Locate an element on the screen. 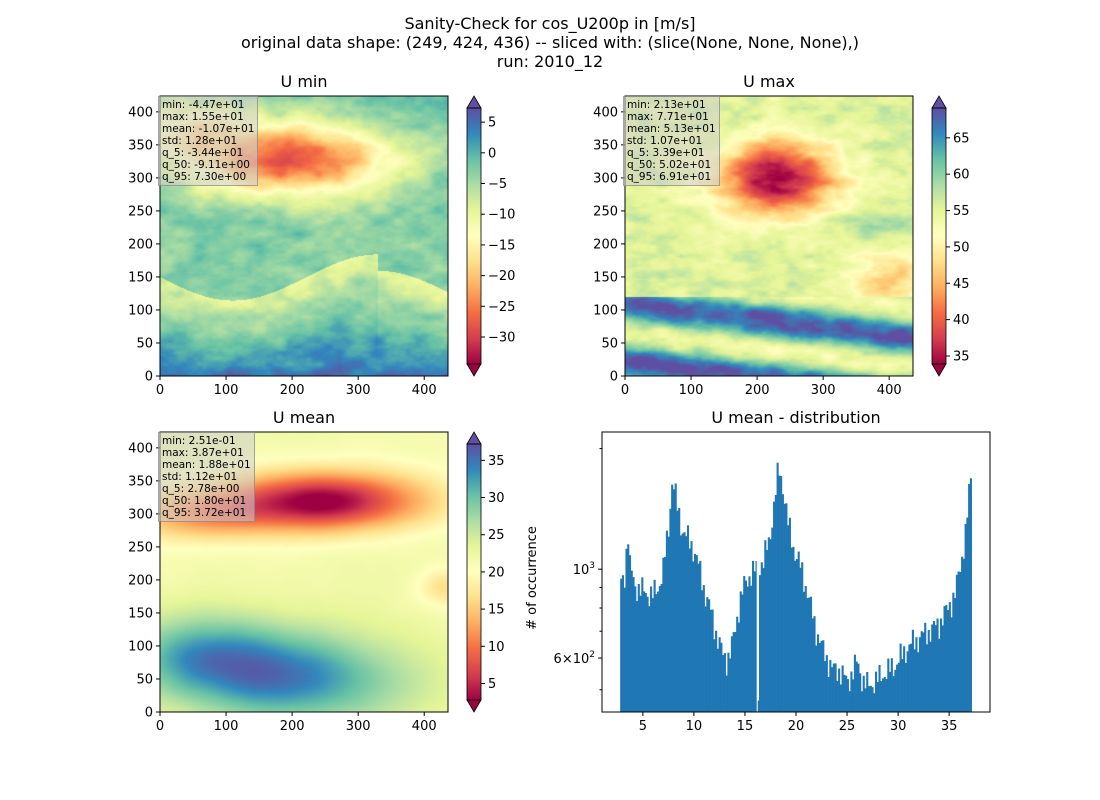 The width and height of the screenshot is (1100, 800). umin-ytick-label: 0 is located at coordinates (149, 377).